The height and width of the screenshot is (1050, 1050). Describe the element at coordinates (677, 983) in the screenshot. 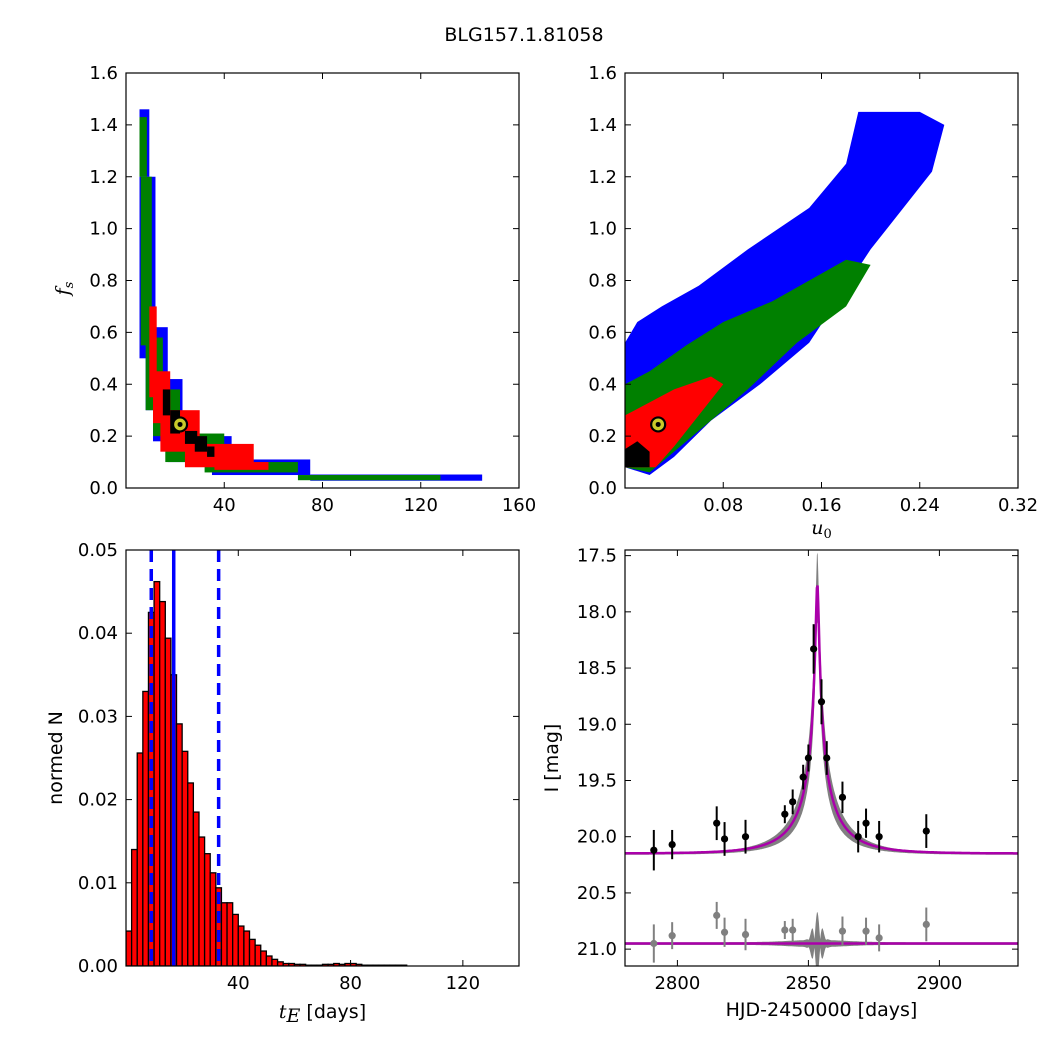

I see `x-tick-label: 2800` at that location.